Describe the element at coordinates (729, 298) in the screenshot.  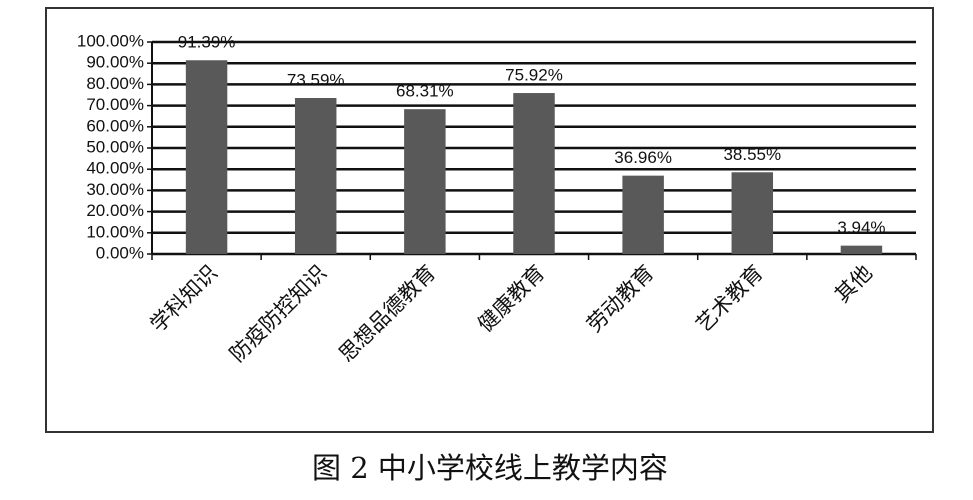
I see `x-tick-label: 艺术教育` at that location.